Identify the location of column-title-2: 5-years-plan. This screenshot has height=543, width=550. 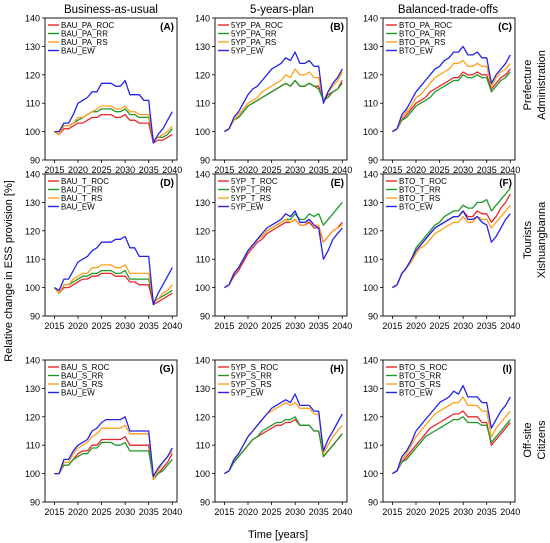
(282, 10).